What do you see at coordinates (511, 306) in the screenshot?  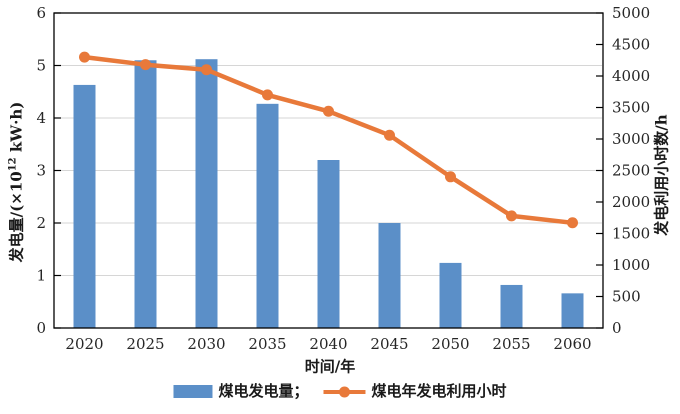 I see `bar-2055` at bounding box center [511, 306].